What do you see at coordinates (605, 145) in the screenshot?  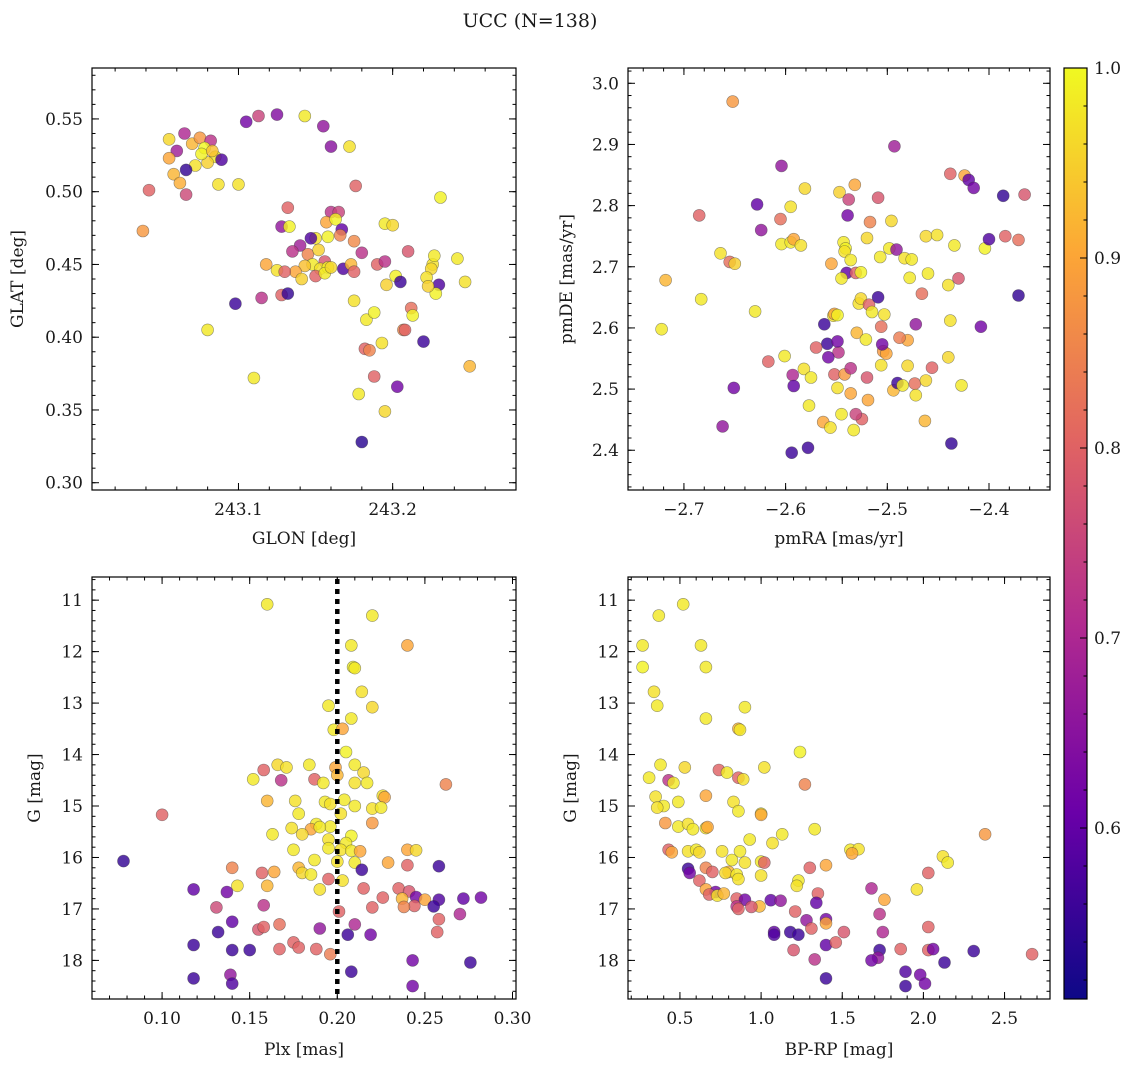 I see `y-tick-label: 2.9` at bounding box center [605, 145].